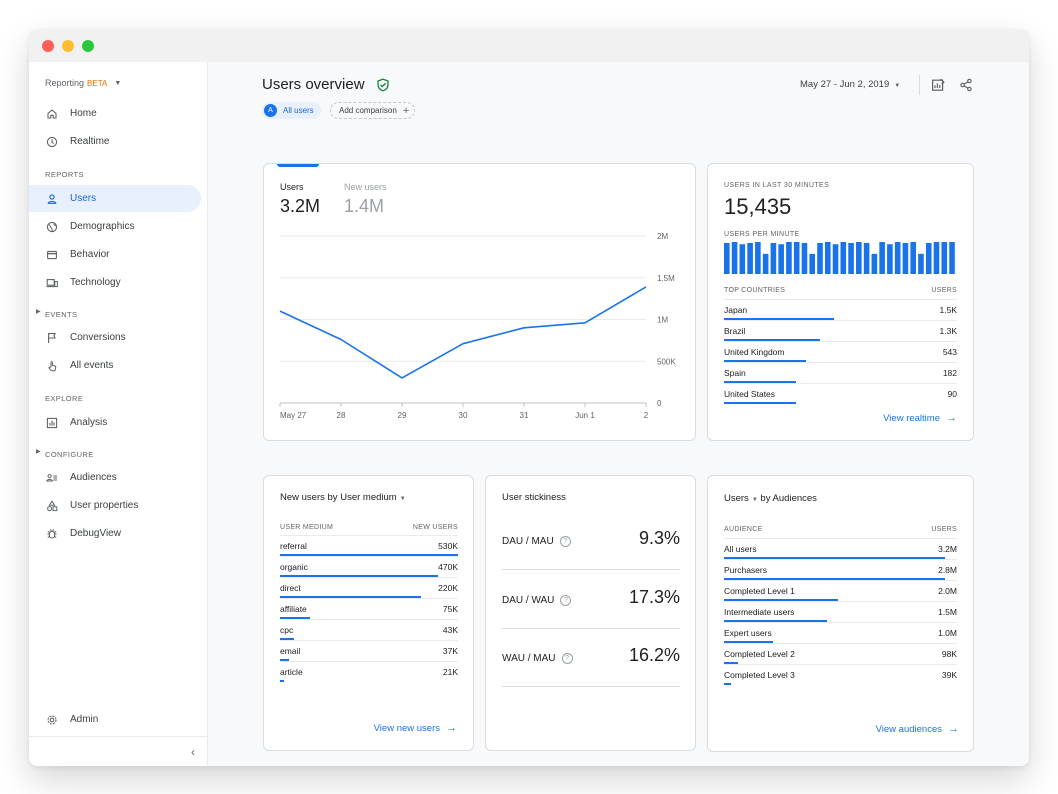 This screenshot has height=794, width=1058. What do you see at coordinates (115, 113) in the screenshot?
I see `sidebar-item-home: Home` at bounding box center [115, 113].